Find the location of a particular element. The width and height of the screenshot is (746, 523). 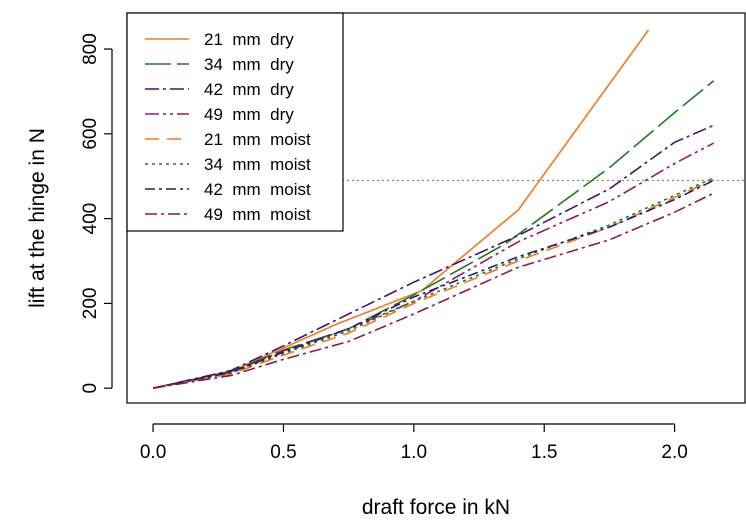

legend-label: 34 mm dry is located at coordinates (249, 64).